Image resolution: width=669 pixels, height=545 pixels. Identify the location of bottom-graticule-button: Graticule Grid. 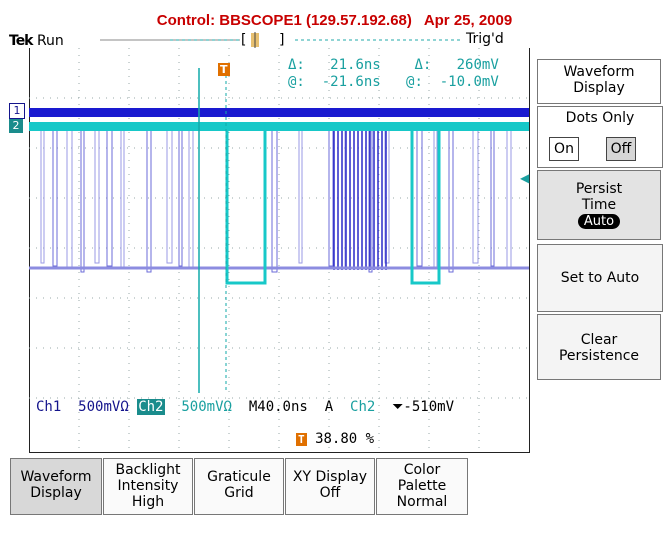
(239, 486).